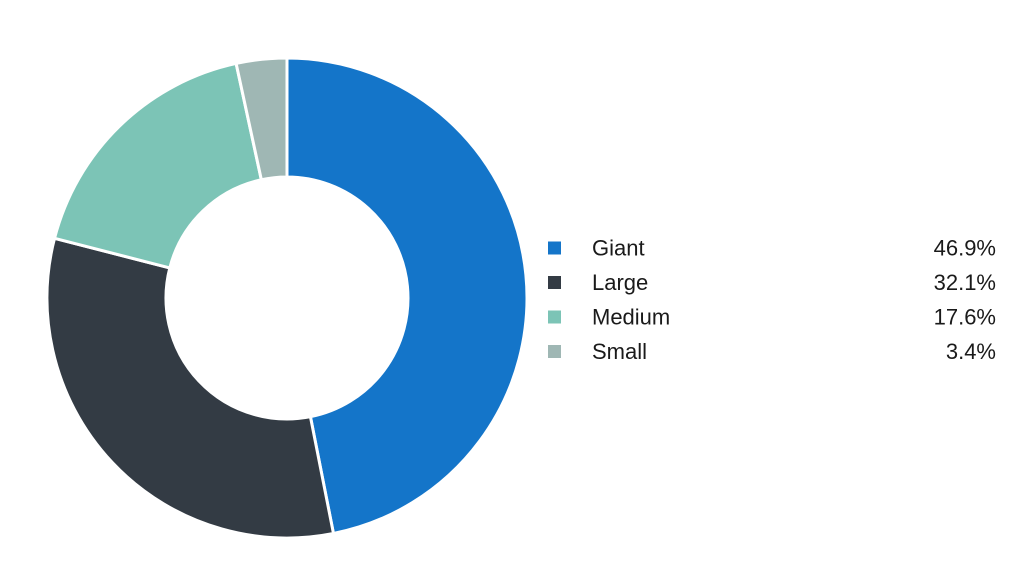  What do you see at coordinates (965, 282) in the screenshot?
I see `legend-value-large: 32.1%` at bounding box center [965, 282].